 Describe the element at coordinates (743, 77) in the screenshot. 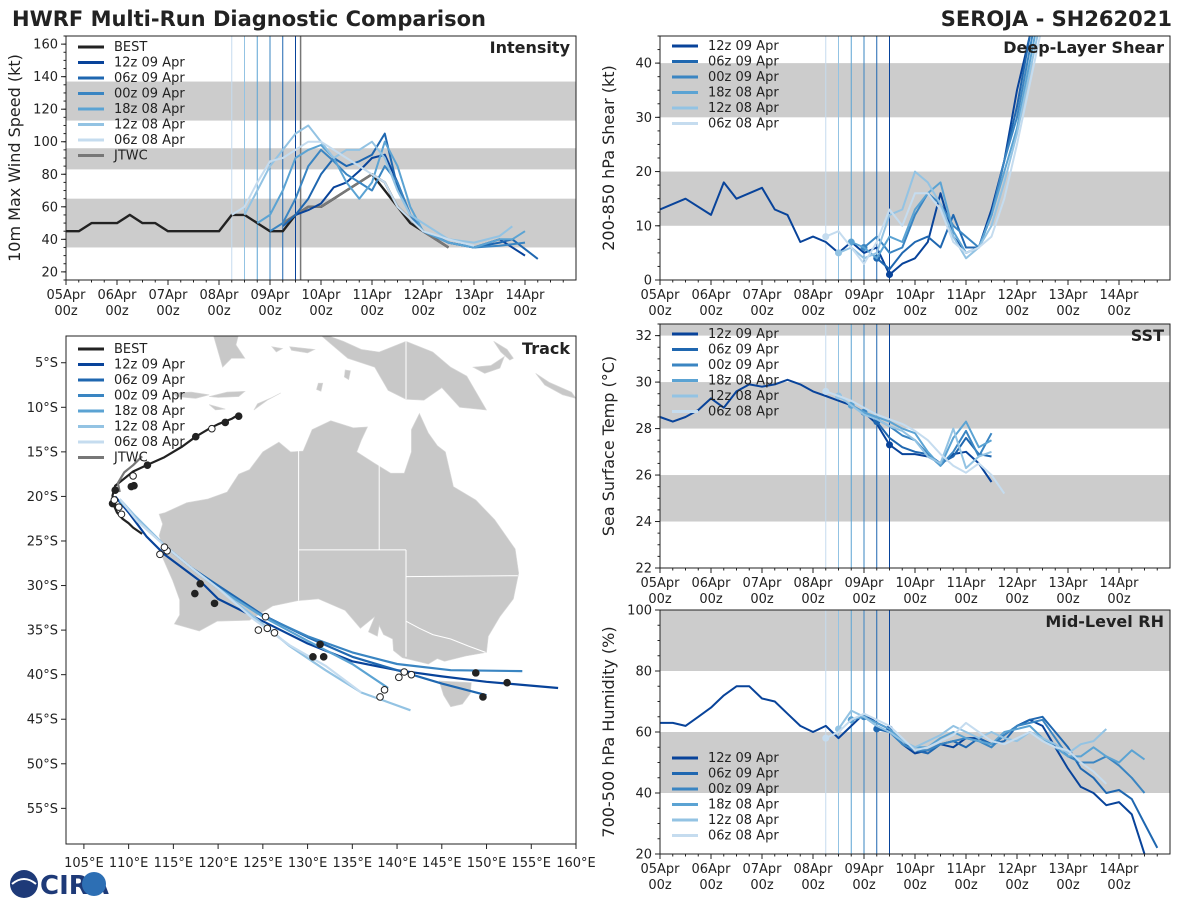

I see `shear-legend-label-00z-09-apr: 00z 09 Apr` at that location.